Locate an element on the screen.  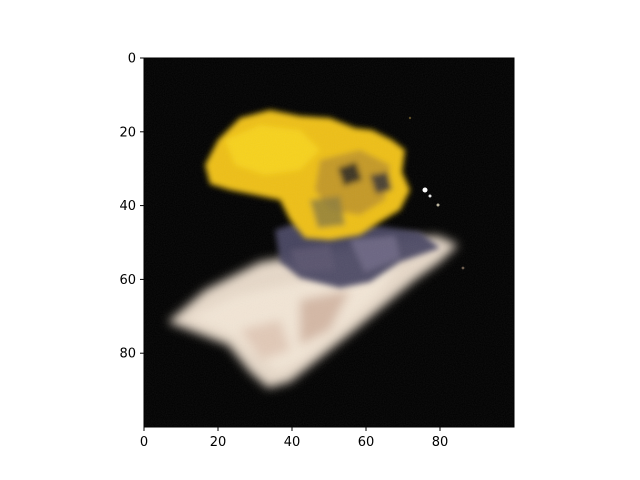
y-tick-label: 60 is located at coordinates (127, 280).